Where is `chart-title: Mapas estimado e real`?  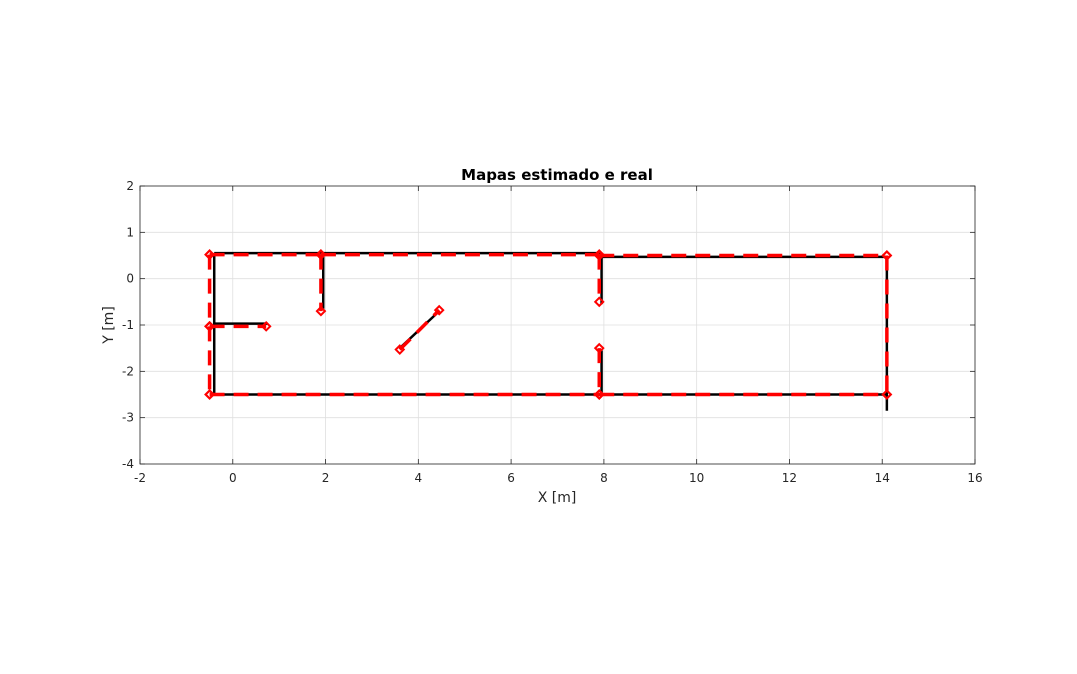 chart-title: Mapas estimado e real is located at coordinates (557, 175).